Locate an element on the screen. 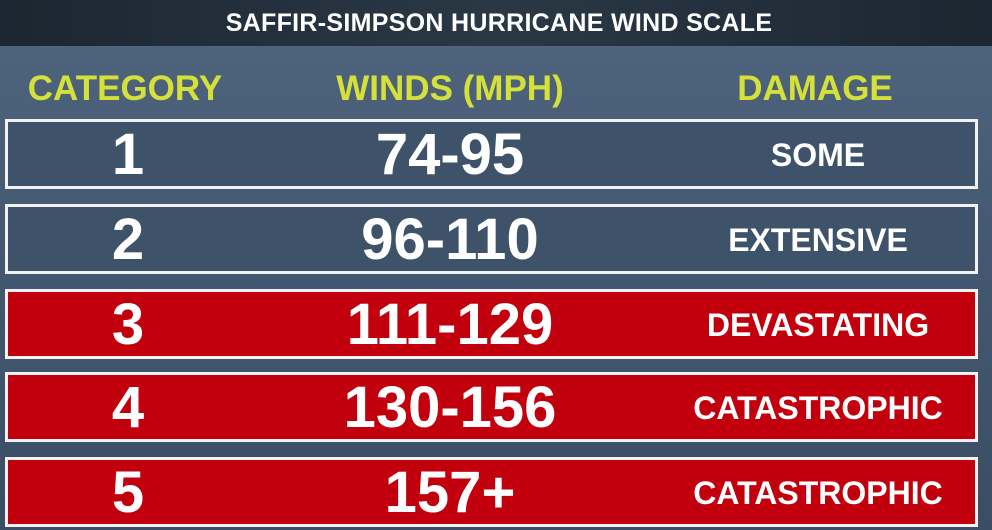 This screenshot has height=530, width=992. title: SAFFIR-SIMPSON HURRICANE WIND SCALE is located at coordinates (499, 23).